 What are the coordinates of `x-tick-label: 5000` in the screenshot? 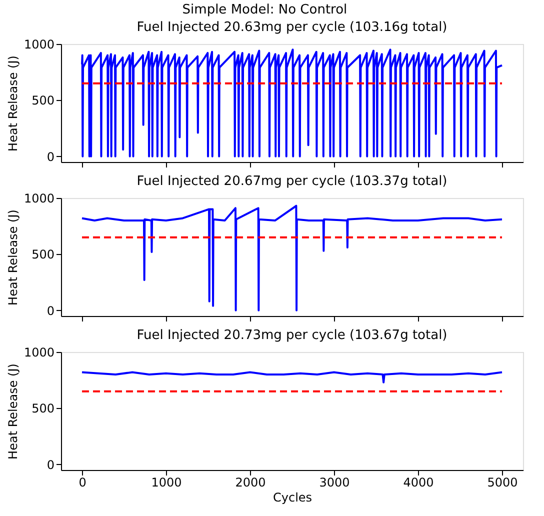 It's located at (502, 483).